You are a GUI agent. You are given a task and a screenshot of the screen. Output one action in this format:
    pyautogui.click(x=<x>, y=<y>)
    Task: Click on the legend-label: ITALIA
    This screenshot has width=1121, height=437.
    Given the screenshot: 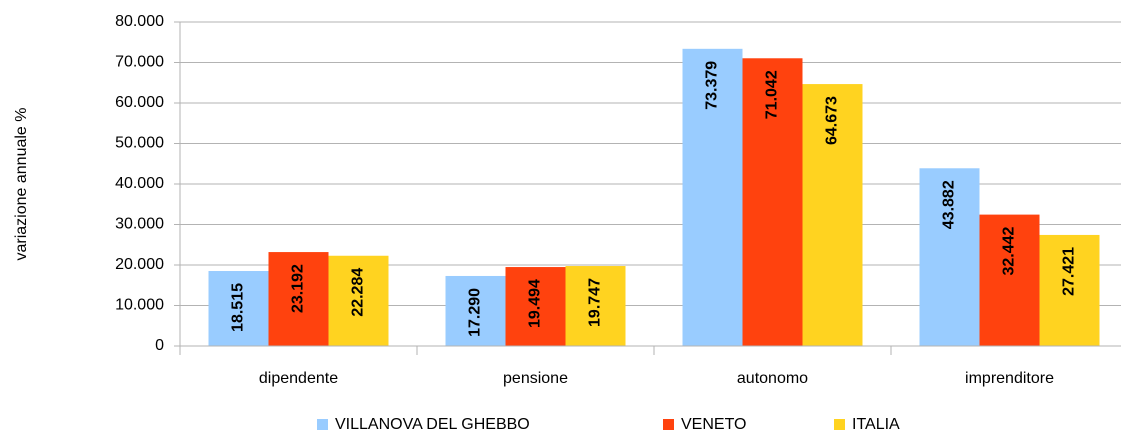 What is the action you would take?
    pyautogui.click(x=876, y=424)
    